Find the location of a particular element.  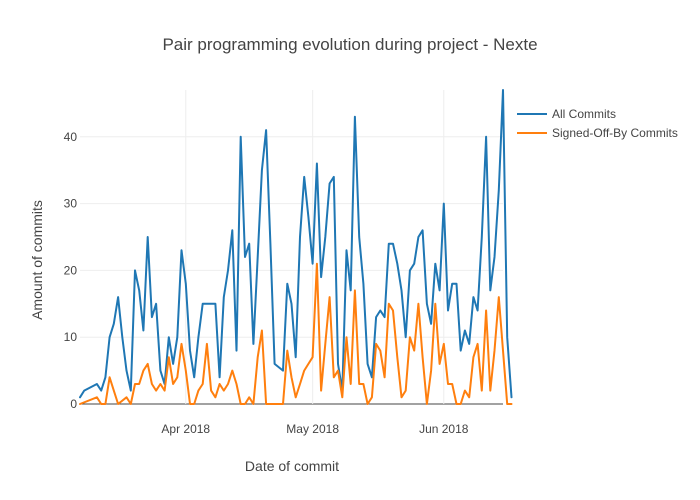

y-tick-label: 40 is located at coordinates (71, 137).